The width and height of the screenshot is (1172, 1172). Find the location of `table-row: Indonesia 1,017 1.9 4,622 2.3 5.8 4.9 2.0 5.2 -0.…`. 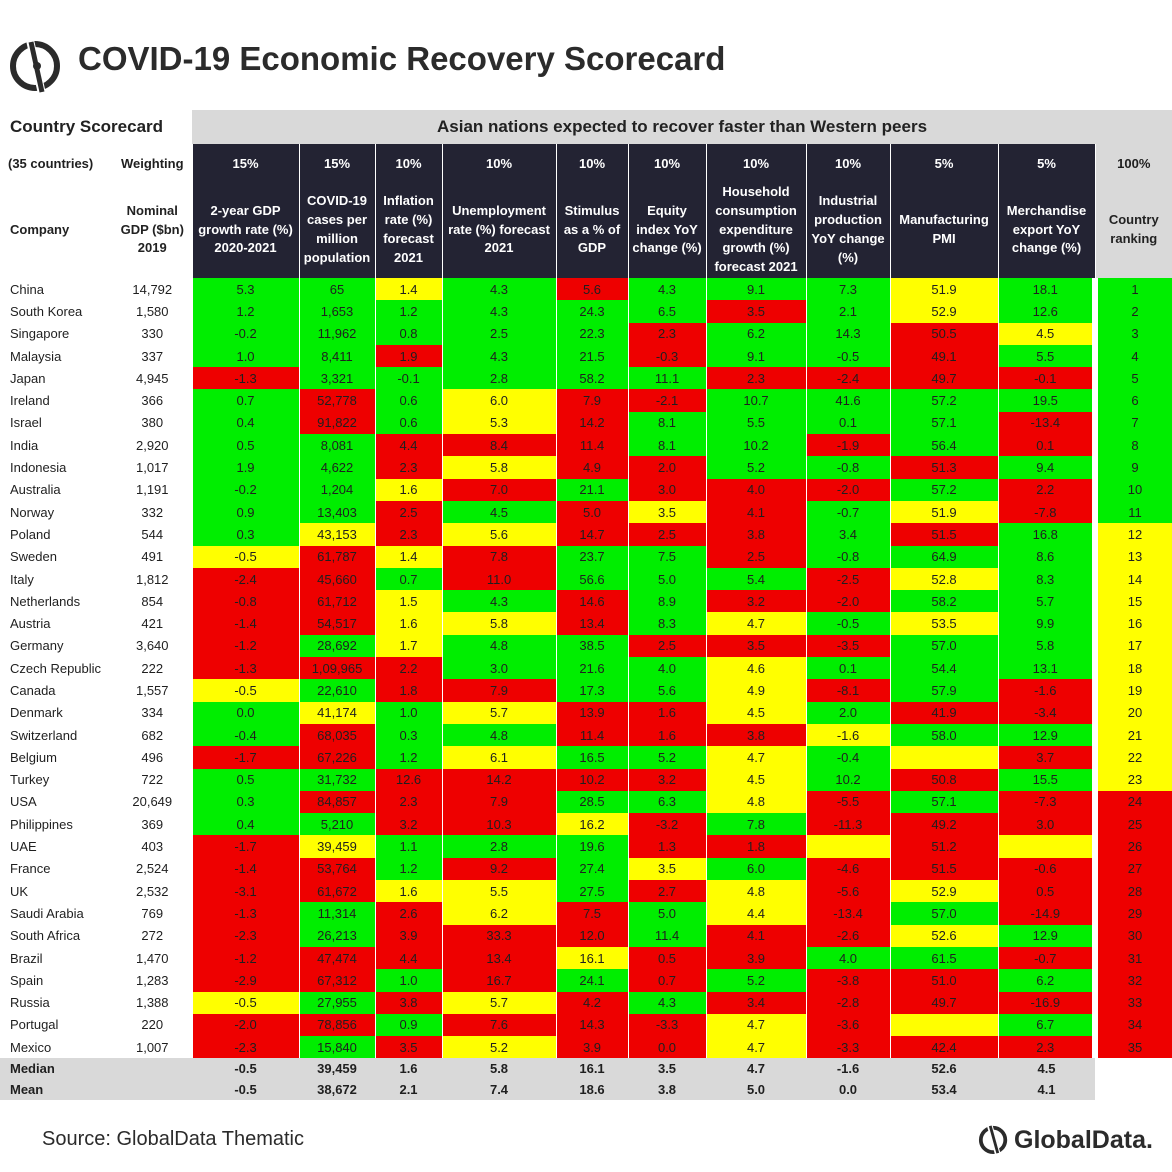

table-row: Indonesia 1,017 1.9 4,622 2.3 5.8 4.9 2.0 5.2 -0.… is located at coordinates (586, 467).